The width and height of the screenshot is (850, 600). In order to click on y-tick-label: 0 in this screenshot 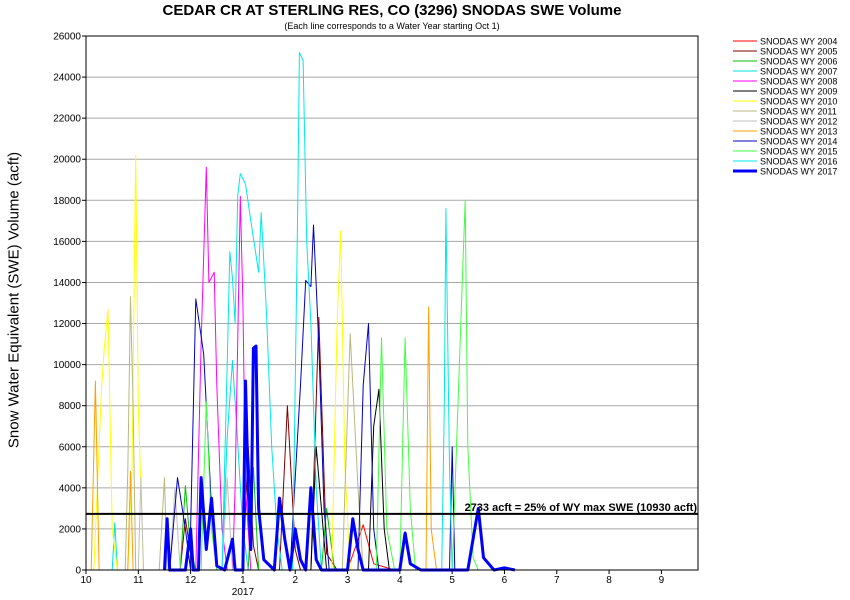, I will do `click(78, 571)`.